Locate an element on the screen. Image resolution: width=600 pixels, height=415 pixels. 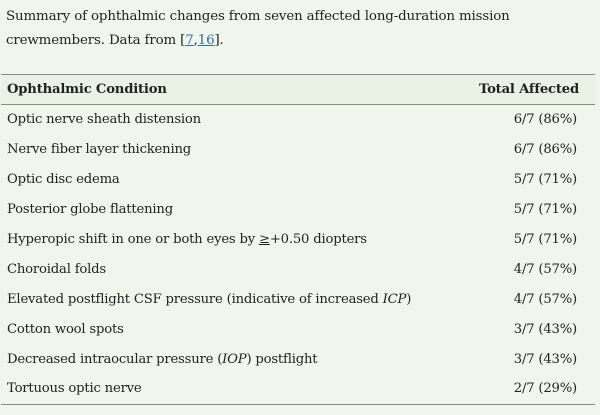
table-row: Tortuous optic nerve 2/7 (29%) is located at coordinates (298, 389).